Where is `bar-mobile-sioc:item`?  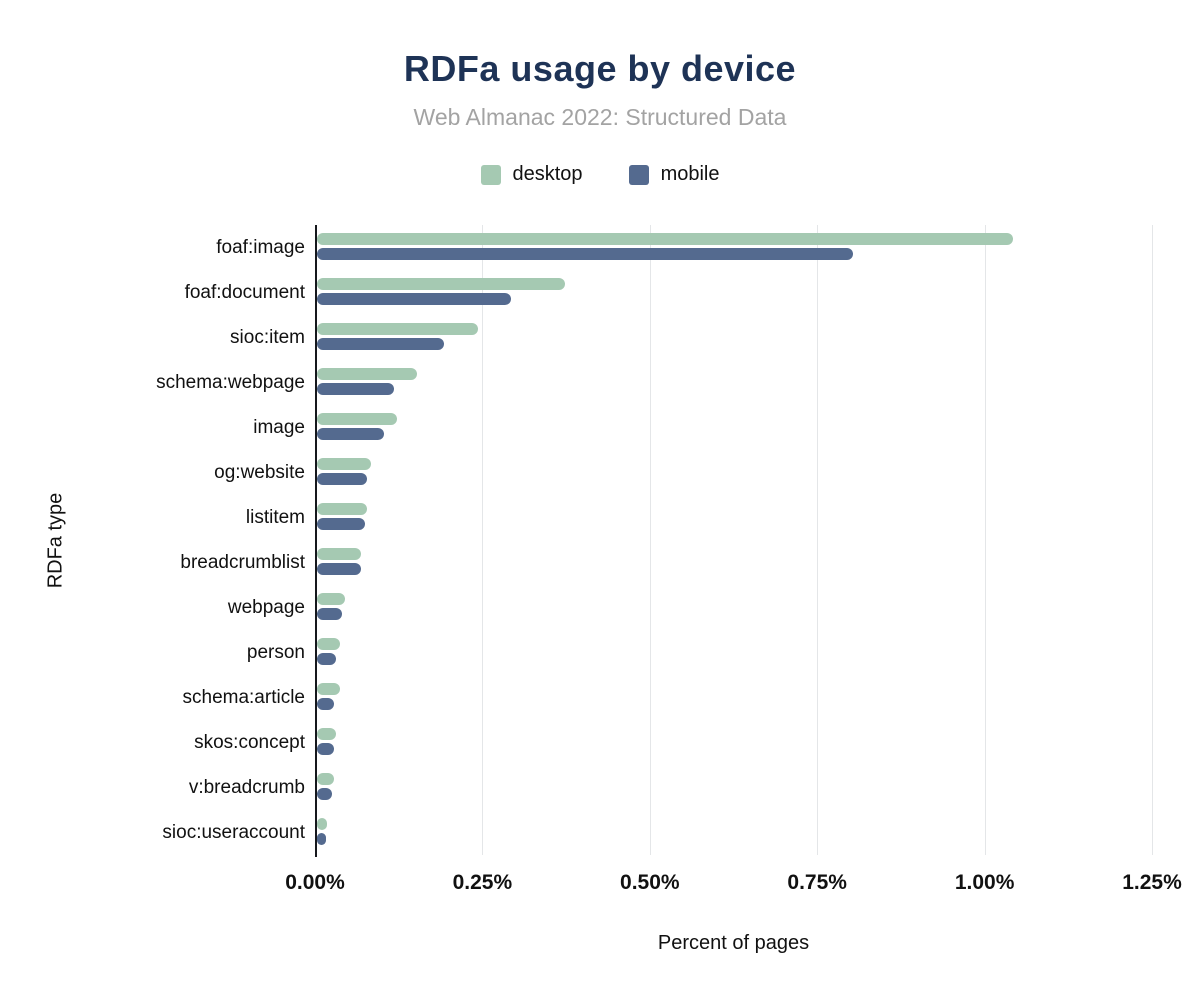
bar-mobile-sioc:item is located at coordinates (381, 344).